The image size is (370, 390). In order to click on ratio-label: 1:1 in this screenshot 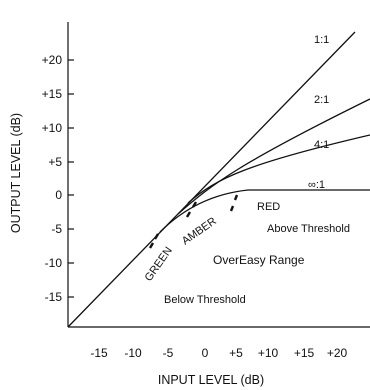, I will do `click(321, 40)`.